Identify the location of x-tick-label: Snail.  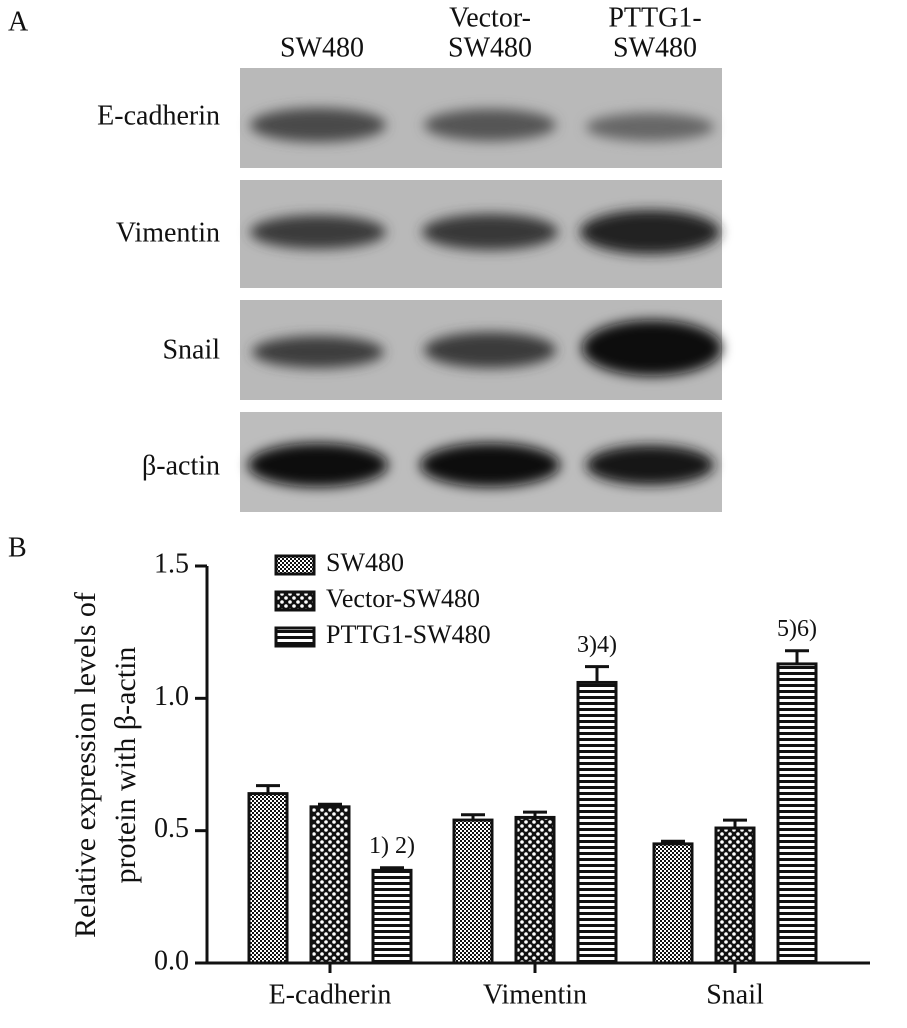
(735, 994).